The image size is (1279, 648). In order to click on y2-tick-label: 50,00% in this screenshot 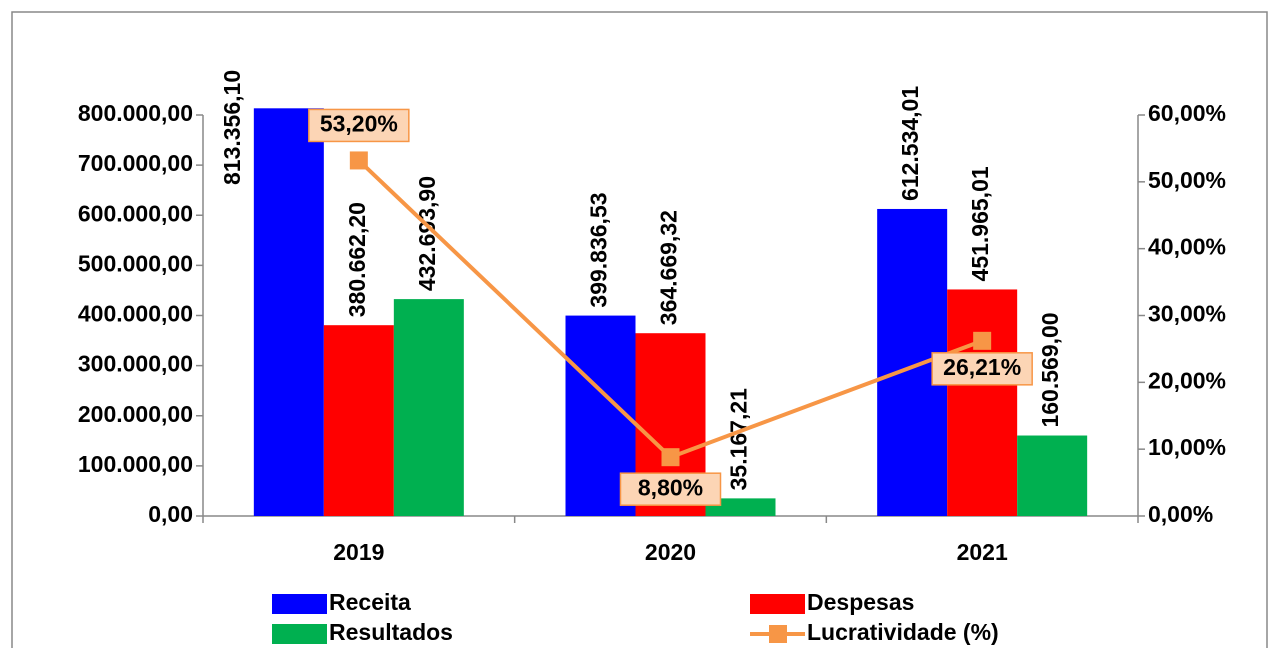, I will do `click(1187, 180)`.